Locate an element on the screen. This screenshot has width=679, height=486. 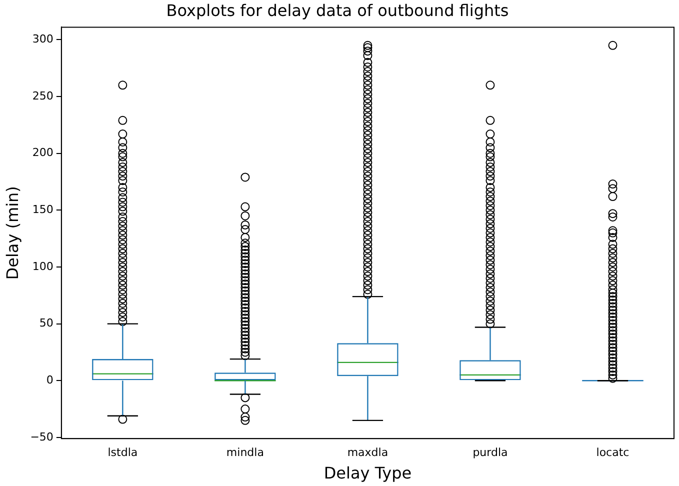
y-tick-label: 0 is located at coordinates (50, 380).